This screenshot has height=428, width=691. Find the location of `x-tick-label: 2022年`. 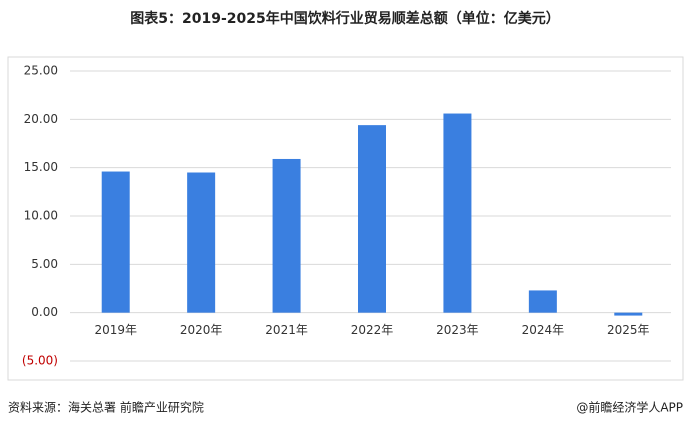

x-tick-label: 2022年 is located at coordinates (372, 330).